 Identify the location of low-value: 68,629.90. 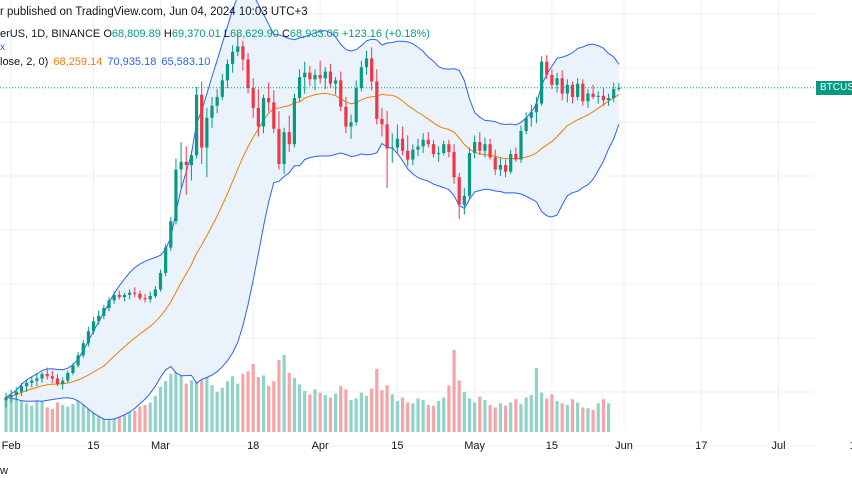
(254, 34).